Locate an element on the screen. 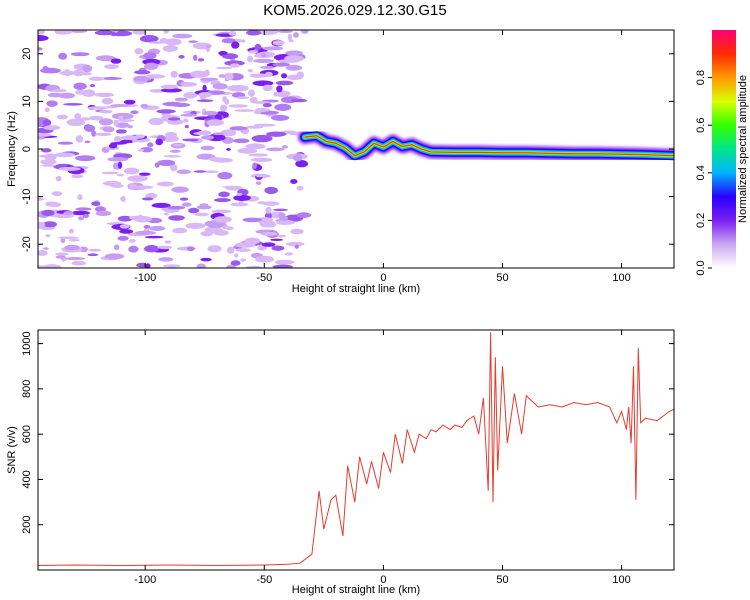 Image resolution: width=750 pixels, height=600 pixels. spectrogram-ytick-label: -10 is located at coordinates (27, 197).